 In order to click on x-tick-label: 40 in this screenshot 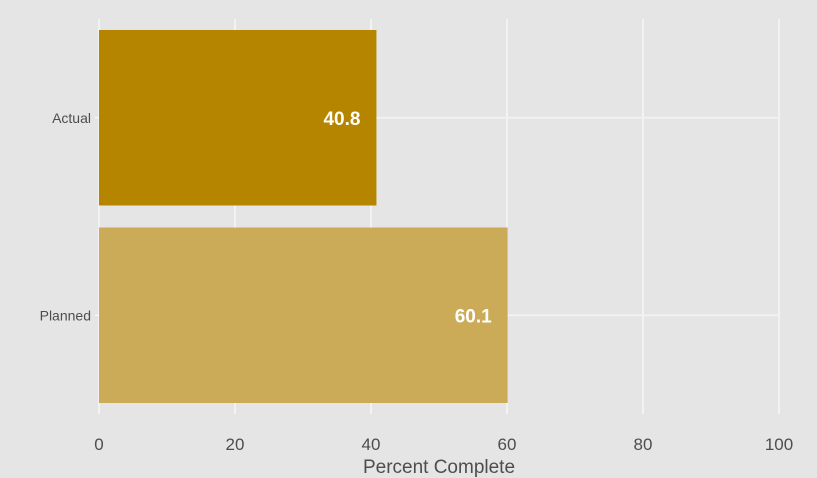, I will do `click(371, 444)`.